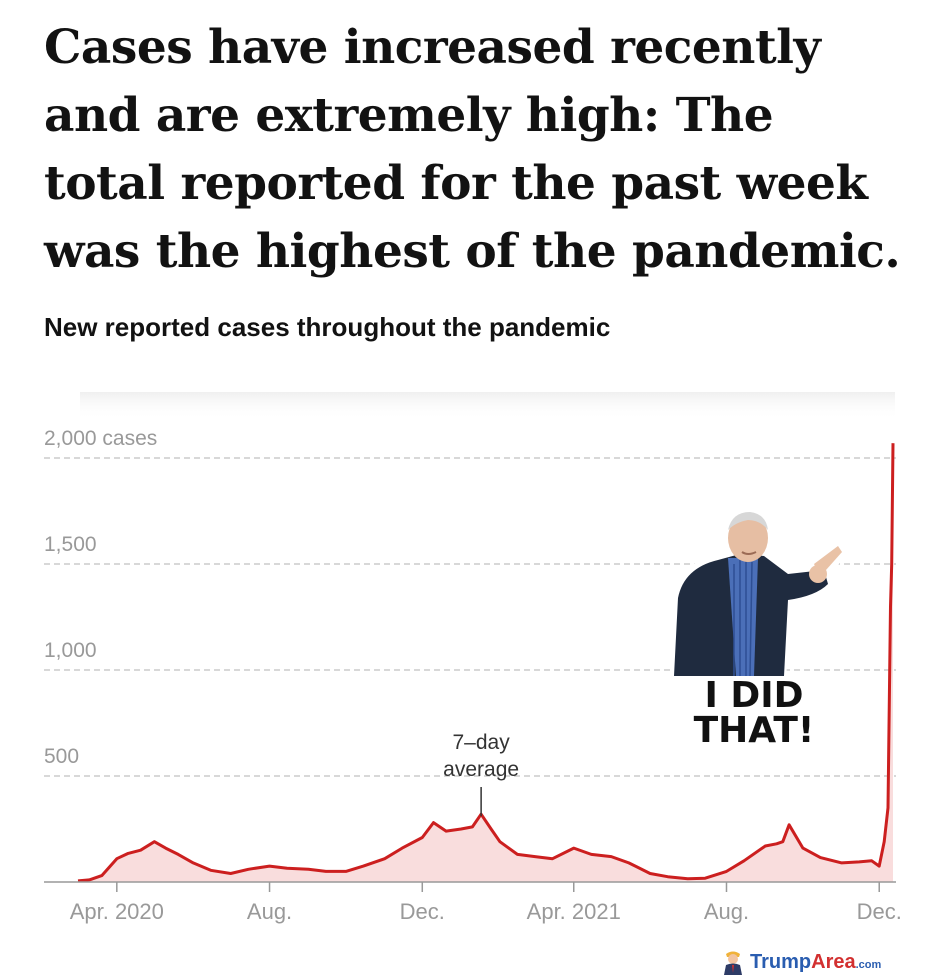 Image resolution: width=940 pixels, height=976 pixels. What do you see at coordinates (487, 406) in the screenshot?
I see `chart-top-shade` at bounding box center [487, 406].